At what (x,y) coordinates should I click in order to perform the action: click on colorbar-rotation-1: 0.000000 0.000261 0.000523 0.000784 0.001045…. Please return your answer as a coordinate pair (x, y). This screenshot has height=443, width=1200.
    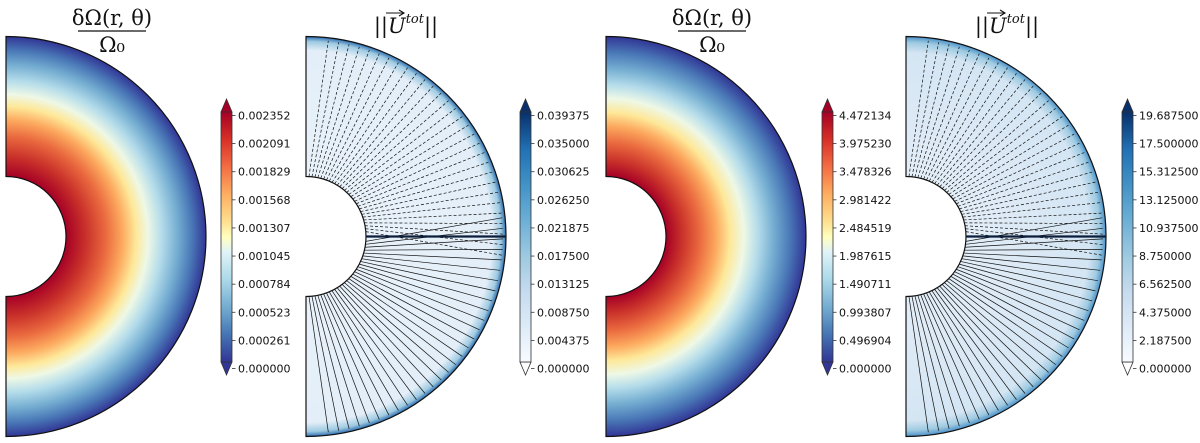
    Looking at the image, I should click on (255, 237).